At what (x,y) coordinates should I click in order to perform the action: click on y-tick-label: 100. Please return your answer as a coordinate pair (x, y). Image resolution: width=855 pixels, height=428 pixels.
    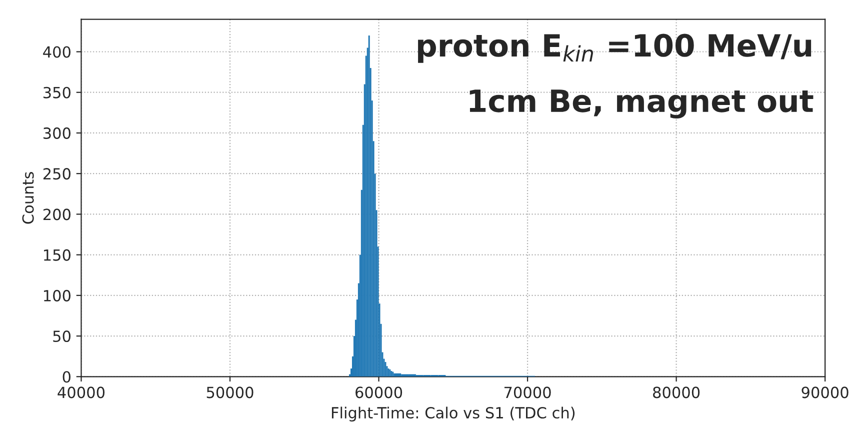
    Looking at the image, I should click on (57, 296).